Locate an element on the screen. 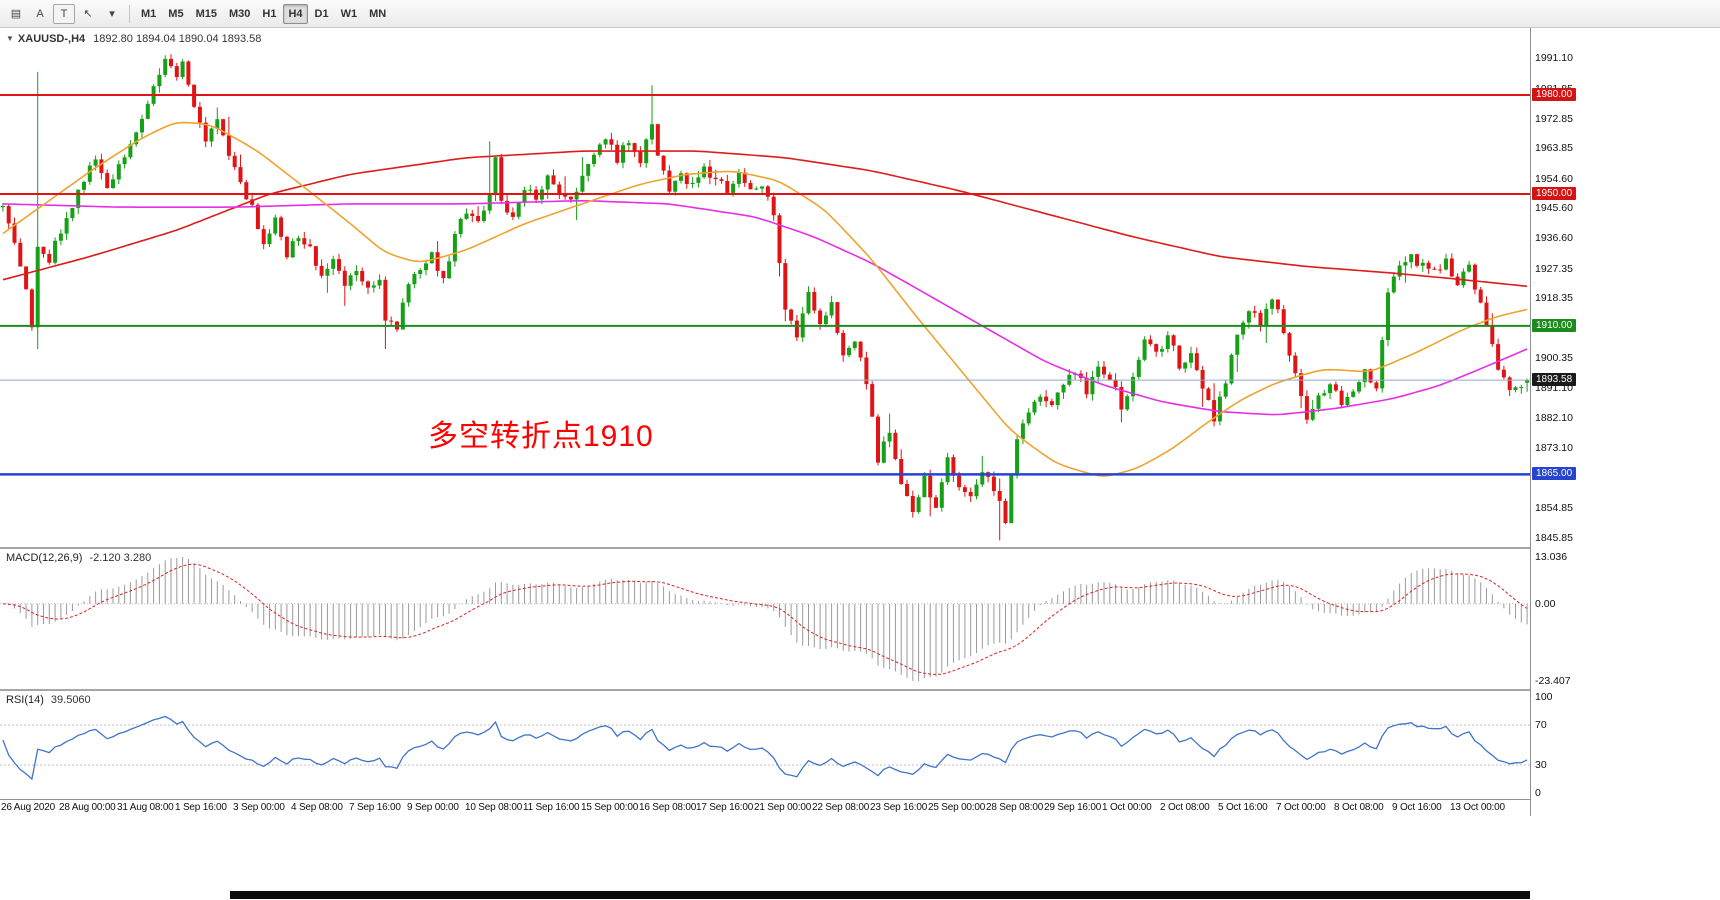  timeframe-button-m30: M30 is located at coordinates (239, 13).